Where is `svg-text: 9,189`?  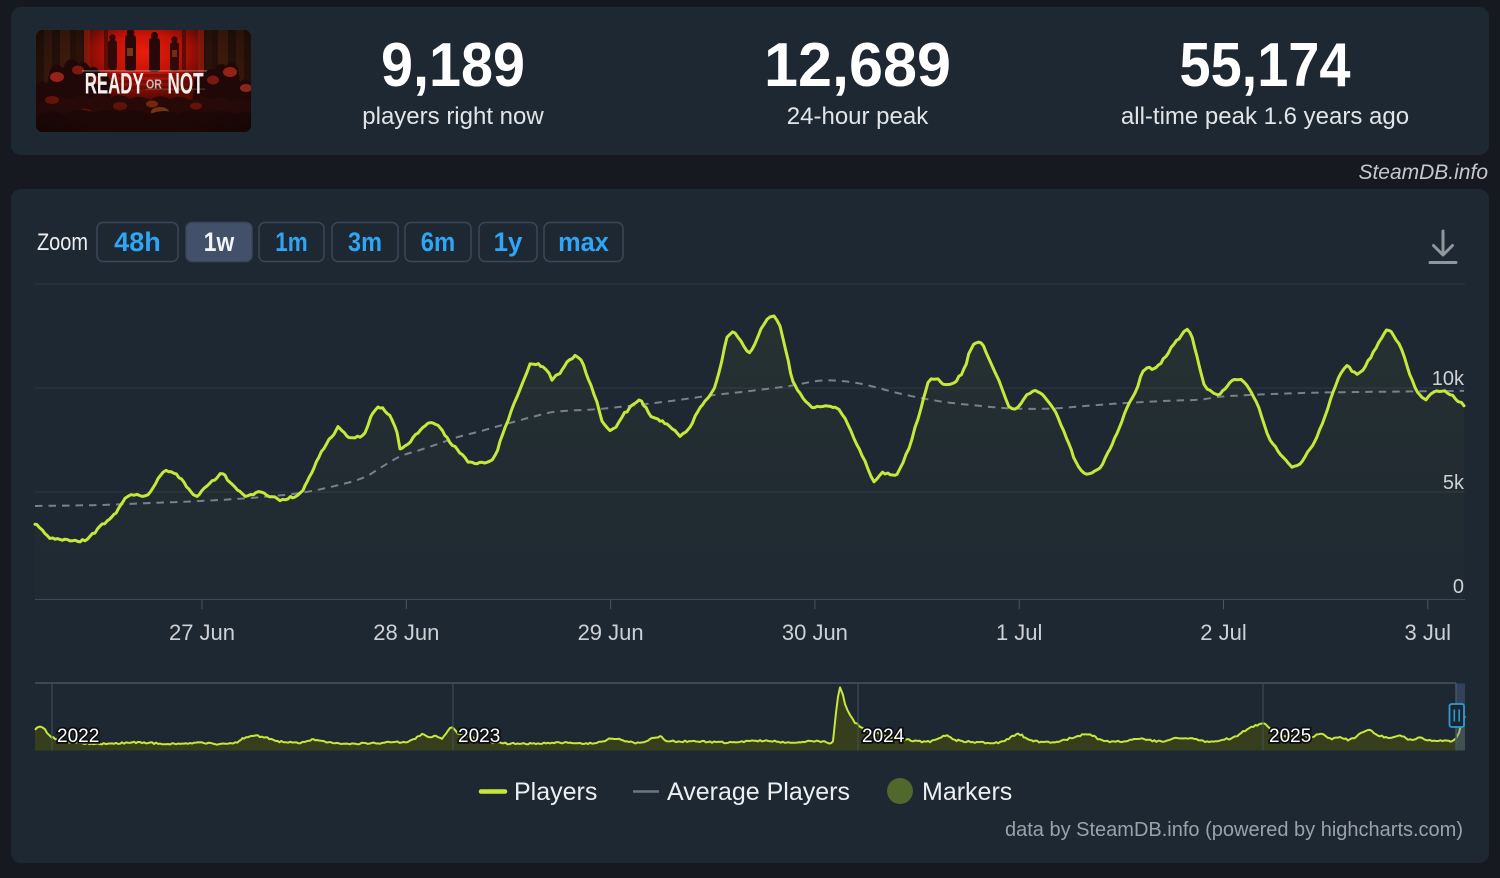
svg-text: 9,189 is located at coordinates (453, 65).